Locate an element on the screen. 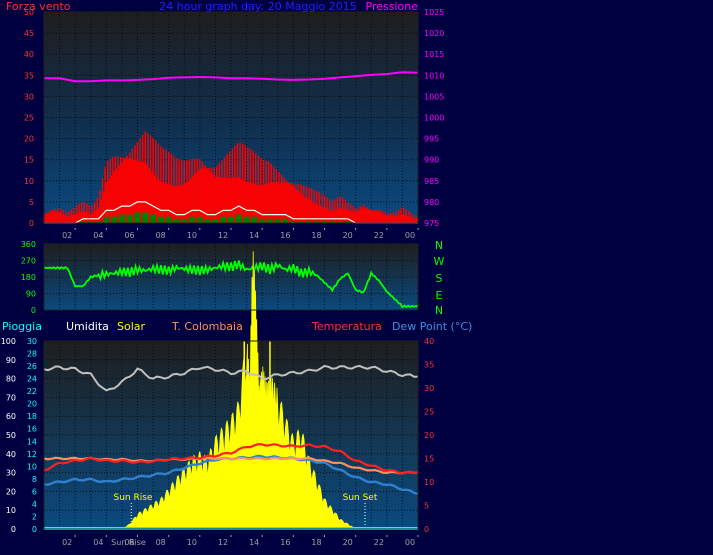  legend-solar: Solar is located at coordinates (131, 326).